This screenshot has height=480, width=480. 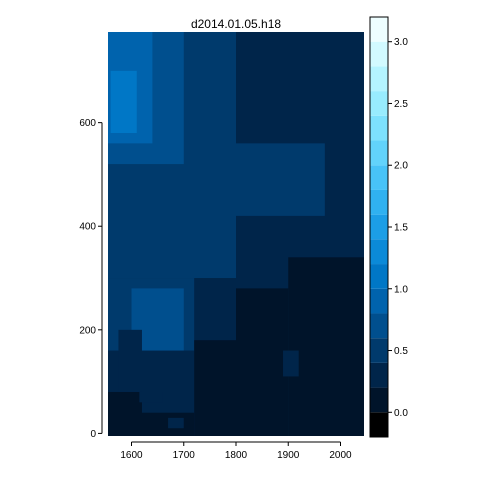 I want to click on colorbar-tick-label: 2.5, so click(x=401, y=104).